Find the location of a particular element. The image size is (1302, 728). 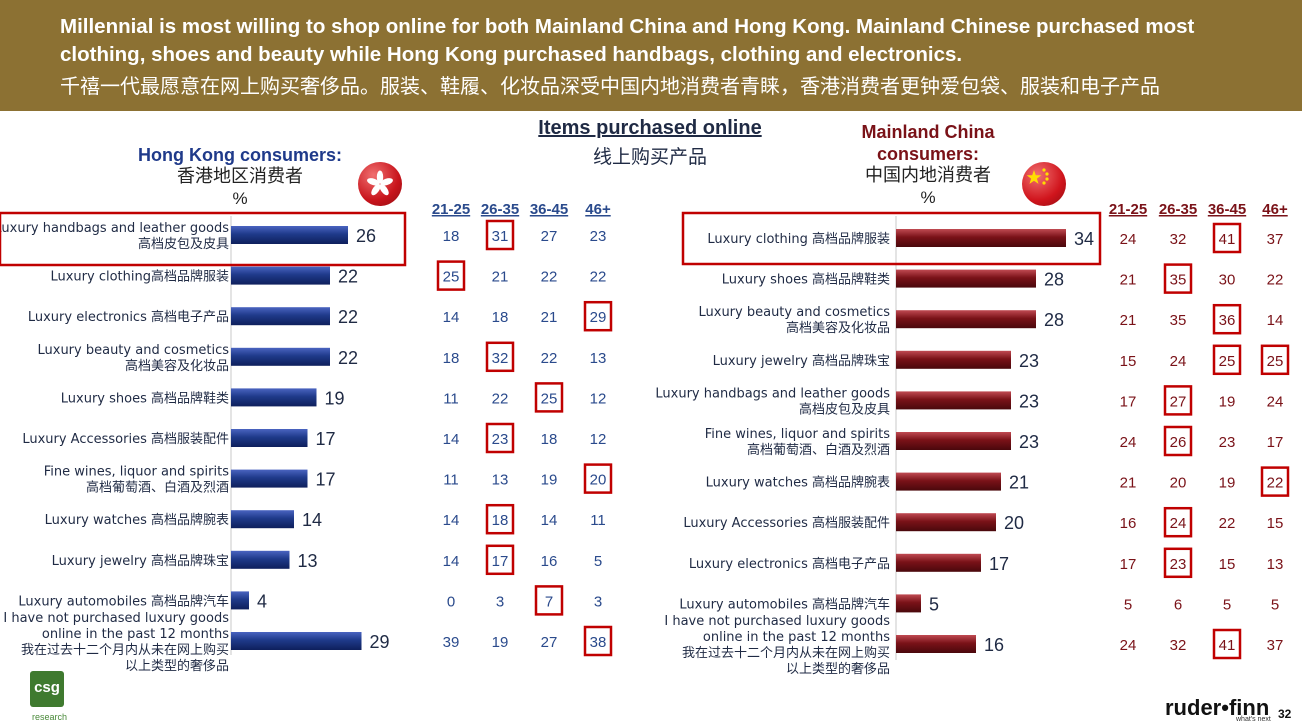

cn-panel-title: Mainland China consumers: 中国内地消费者 % is located at coordinates (928, 165).